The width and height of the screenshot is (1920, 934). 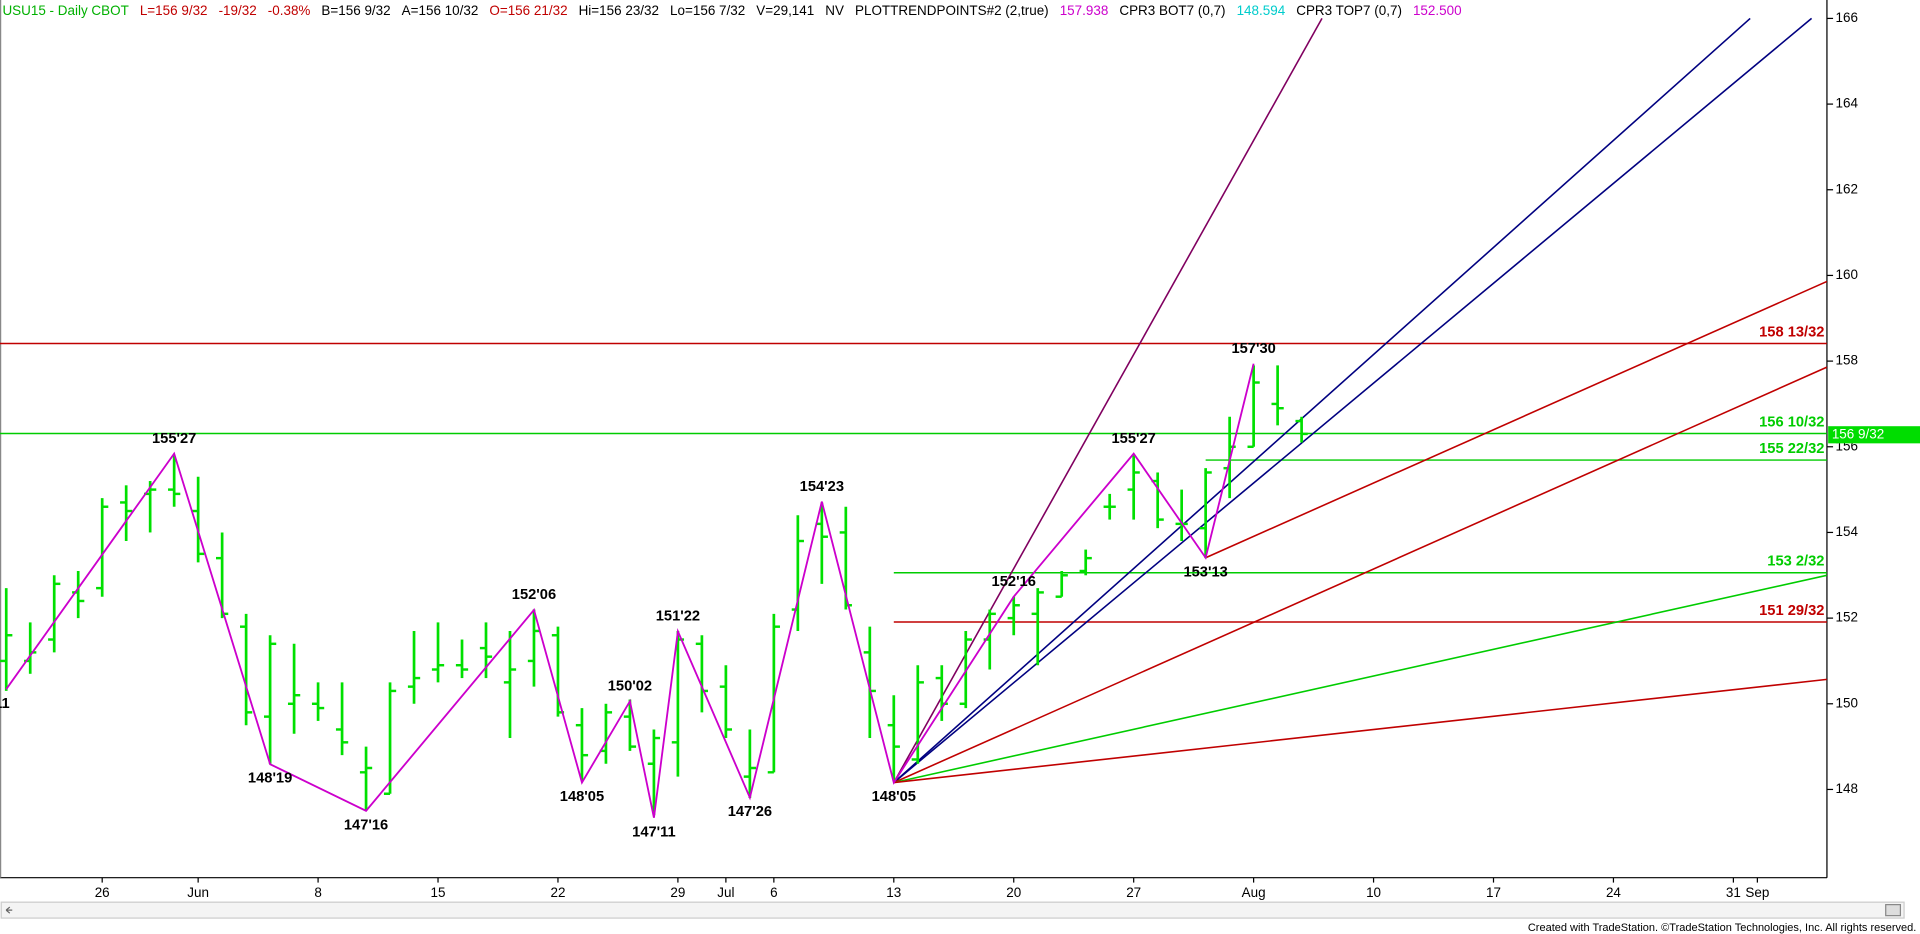 I want to click on status-item: Lo=156 7/32, so click(x=707, y=10).